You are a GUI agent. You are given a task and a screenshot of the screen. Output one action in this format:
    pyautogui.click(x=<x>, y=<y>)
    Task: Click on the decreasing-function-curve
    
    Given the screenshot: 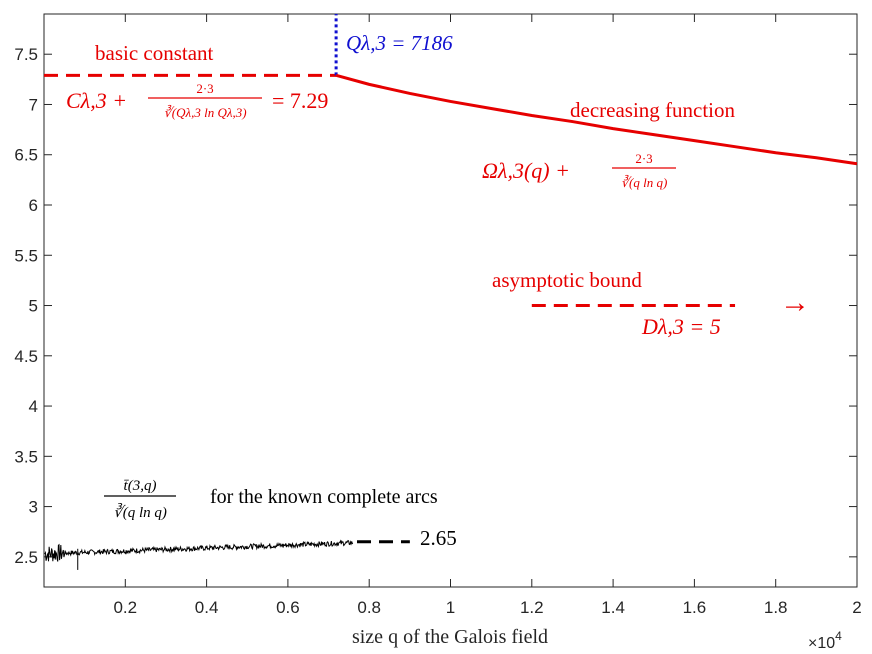 What is the action you would take?
    pyautogui.click(x=596, y=119)
    